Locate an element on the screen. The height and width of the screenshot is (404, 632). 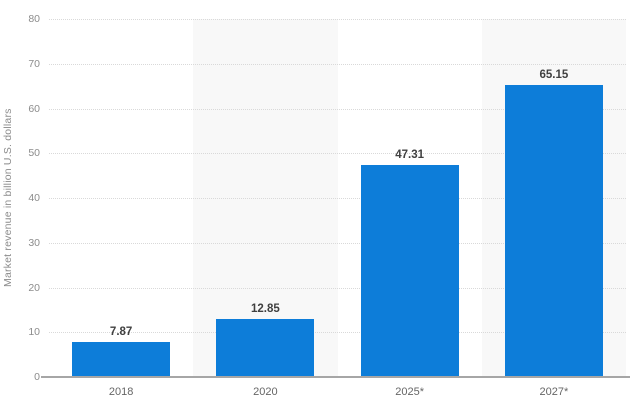
bar-2027 is located at coordinates (553, 231).